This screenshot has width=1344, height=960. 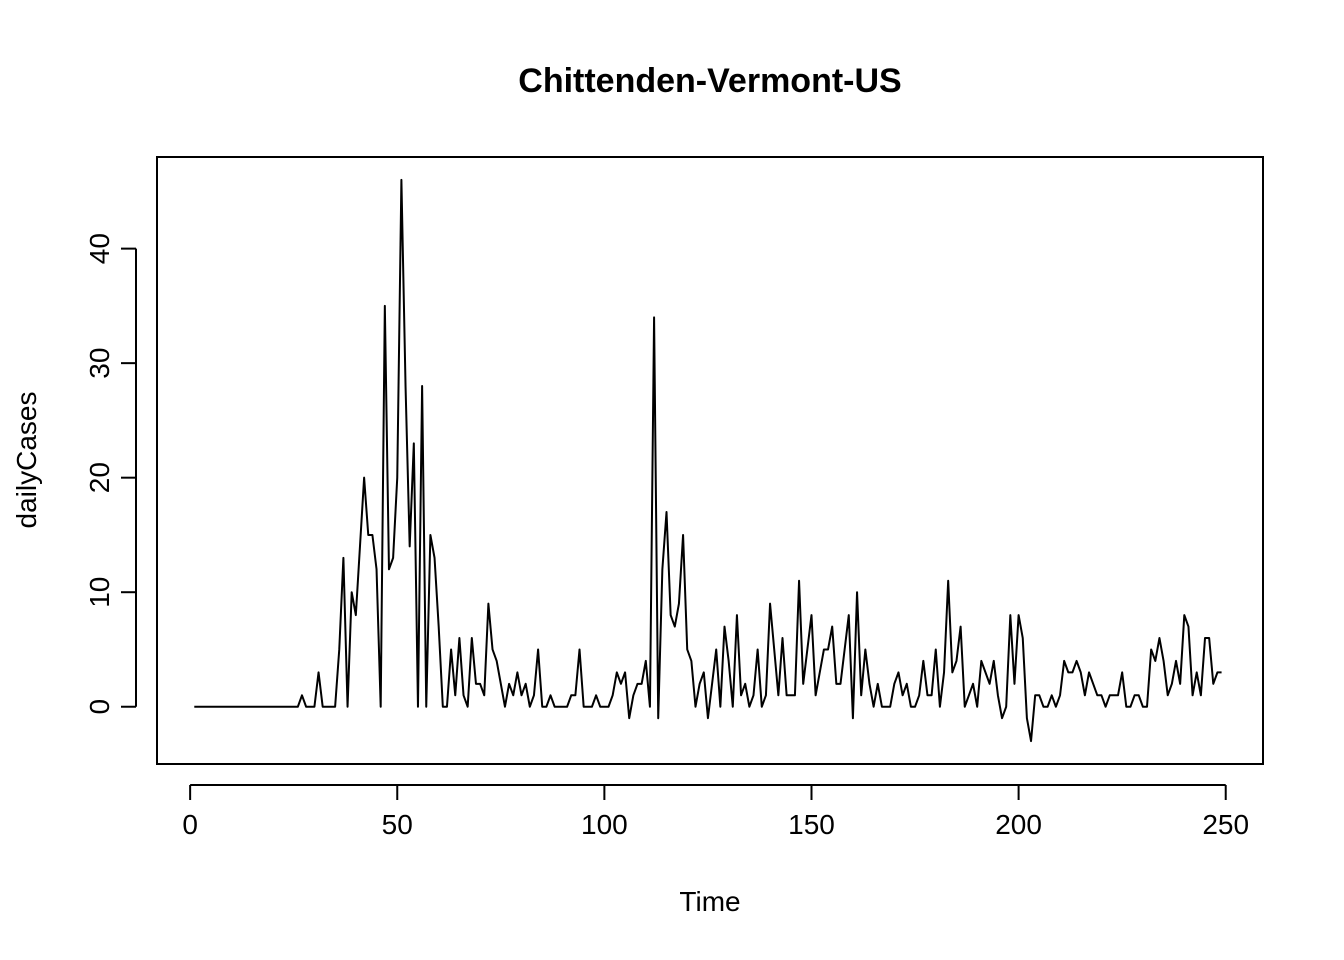 I want to click on x-tick-label: 100, so click(x=604, y=824).